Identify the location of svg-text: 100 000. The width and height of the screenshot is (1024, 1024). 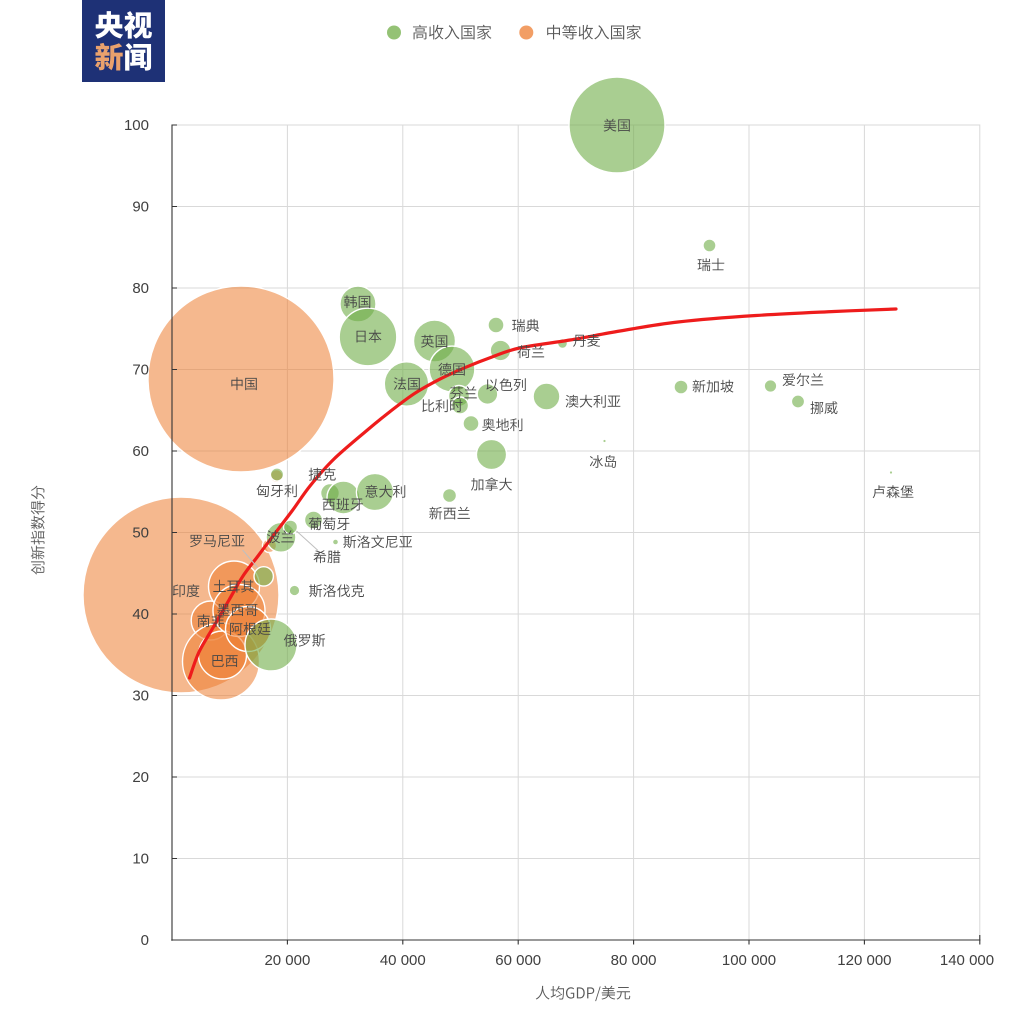
(749, 960).